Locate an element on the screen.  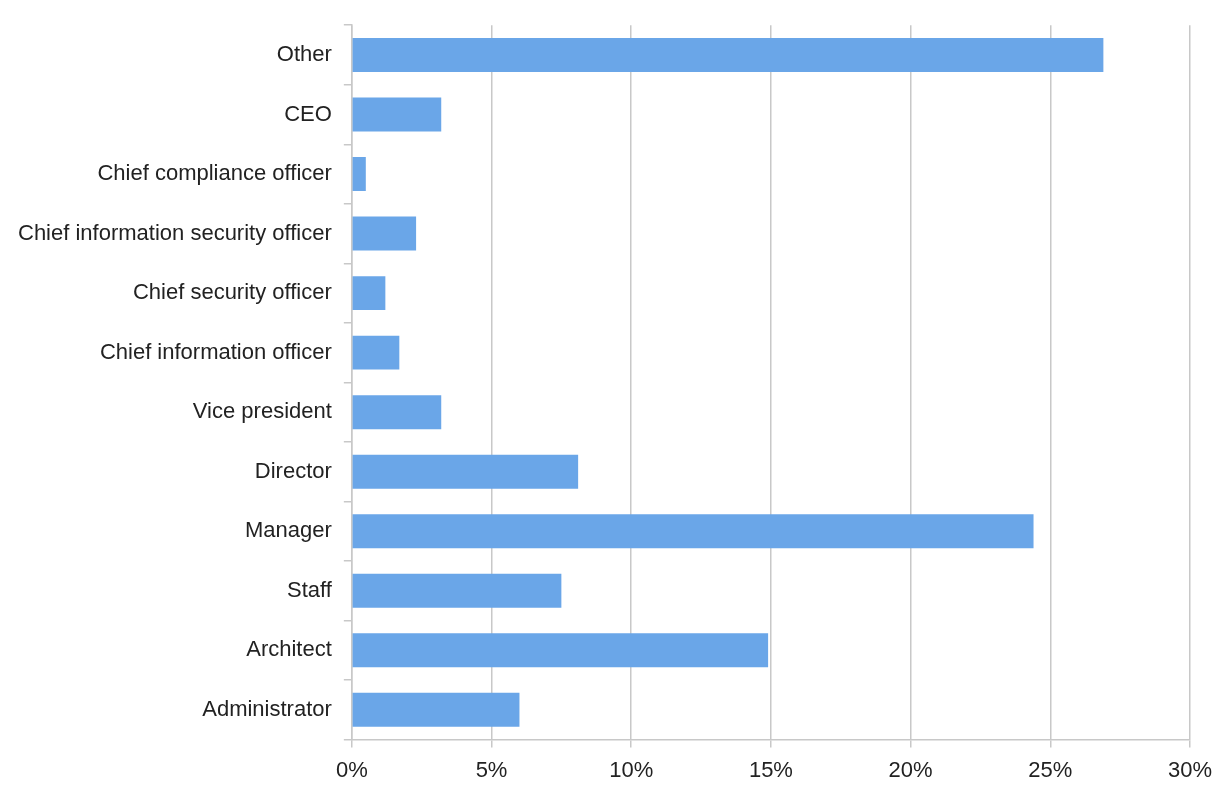
x-tick-label: 30% is located at coordinates (1190, 769).